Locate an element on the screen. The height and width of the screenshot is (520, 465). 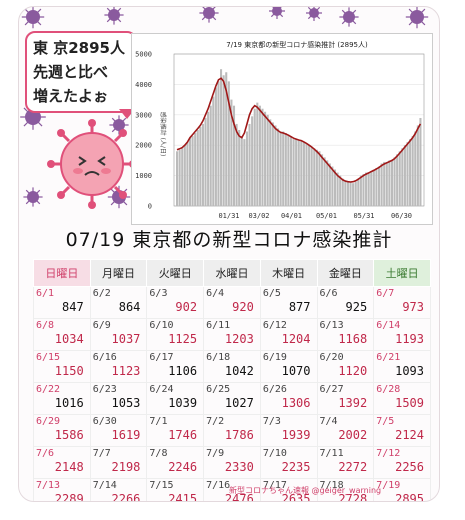
cell-date: 6/1 is located at coordinates (45, 293).